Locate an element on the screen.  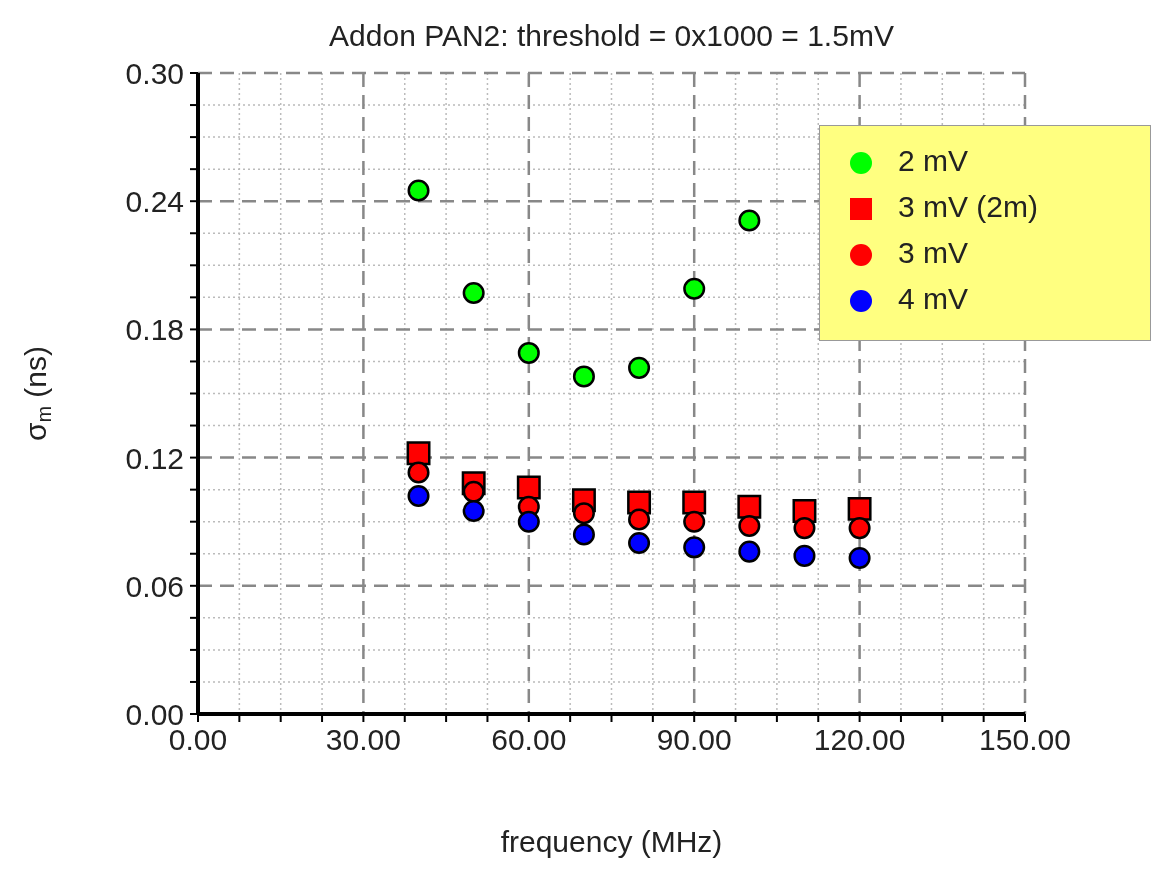
legend-label: 3 mV (2m) is located at coordinates (968, 206).